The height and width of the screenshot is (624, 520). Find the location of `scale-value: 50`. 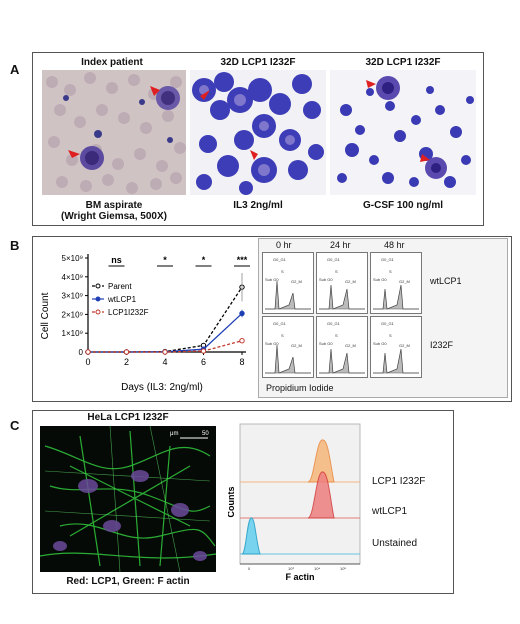

scale-value: 50 is located at coordinates (205, 434).